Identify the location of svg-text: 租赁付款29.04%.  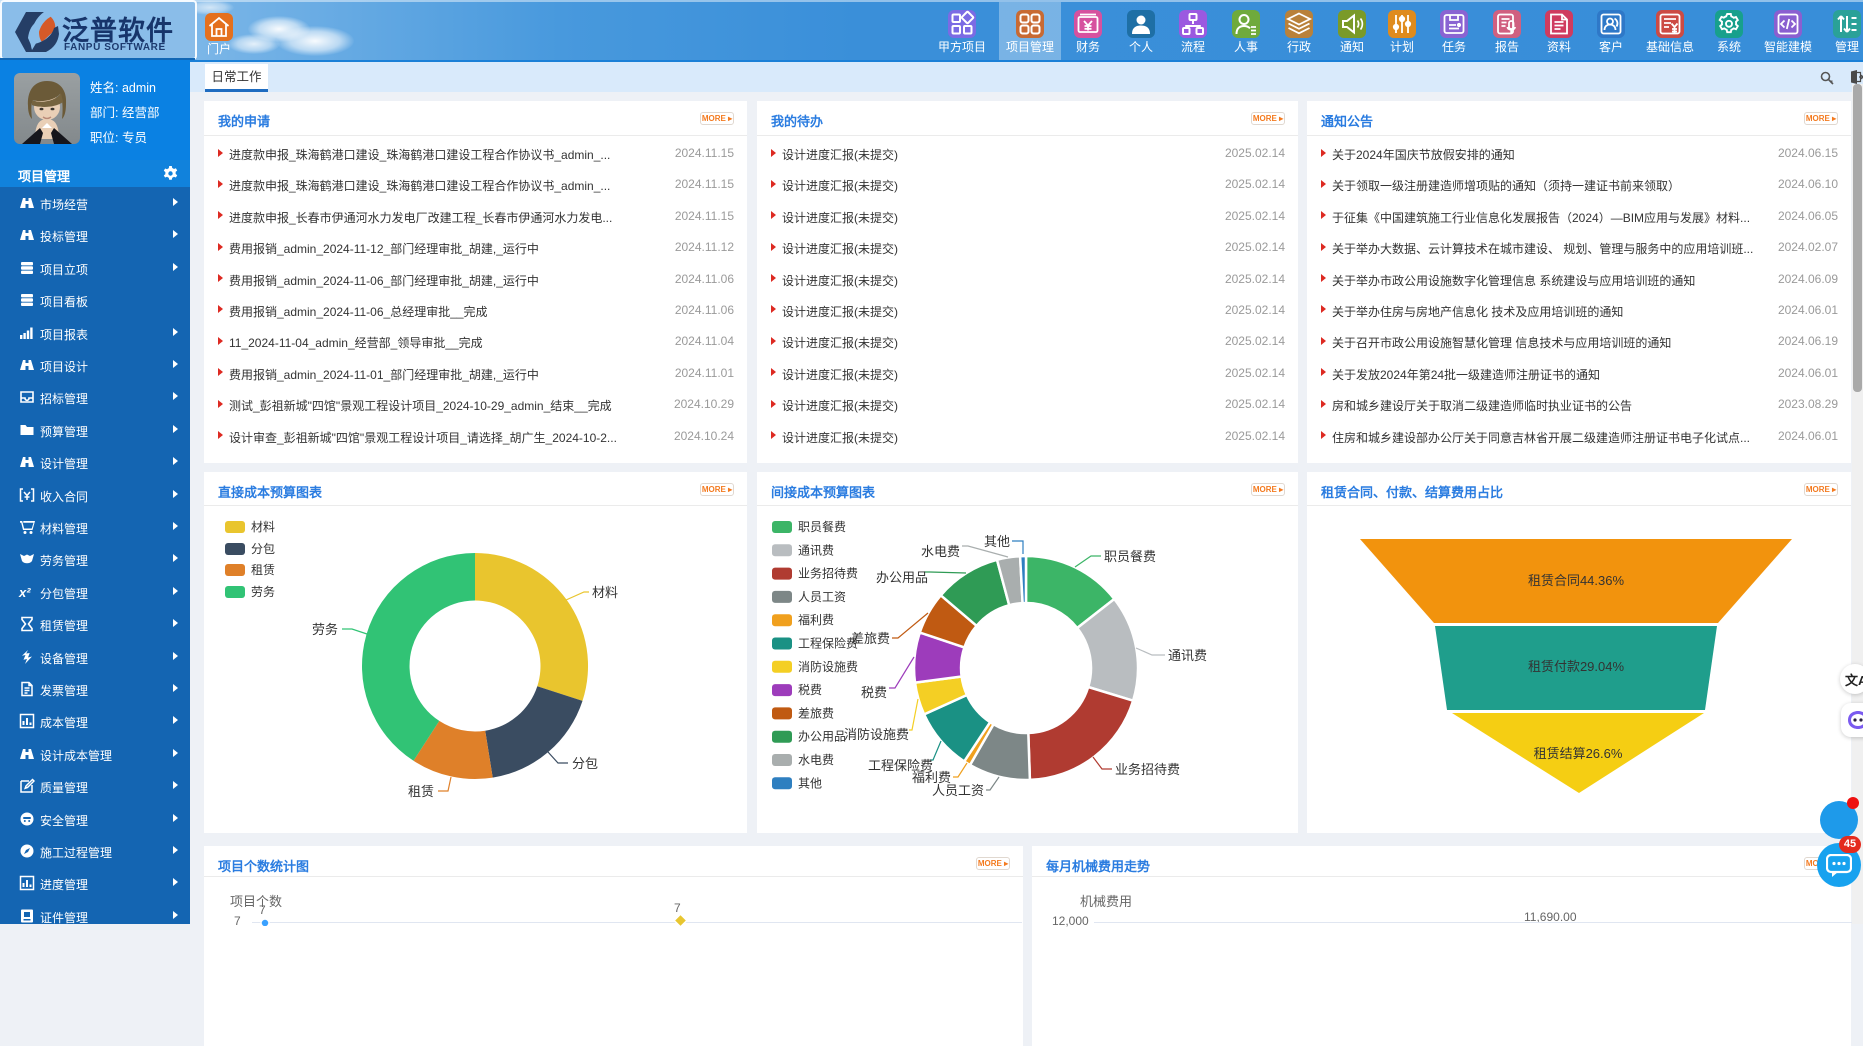
(1576, 666).